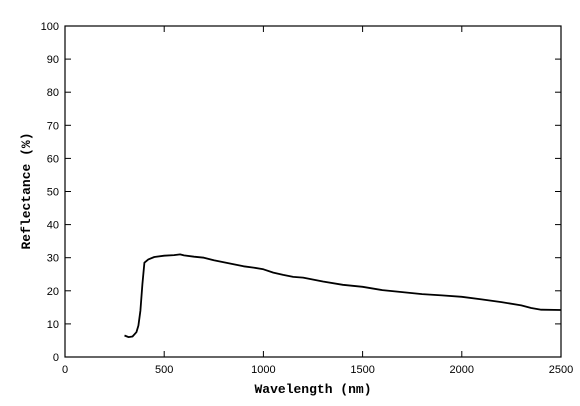 This screenshot has height=406, width=580. I want to click on x-tick-label: 500, so click(164, 370).